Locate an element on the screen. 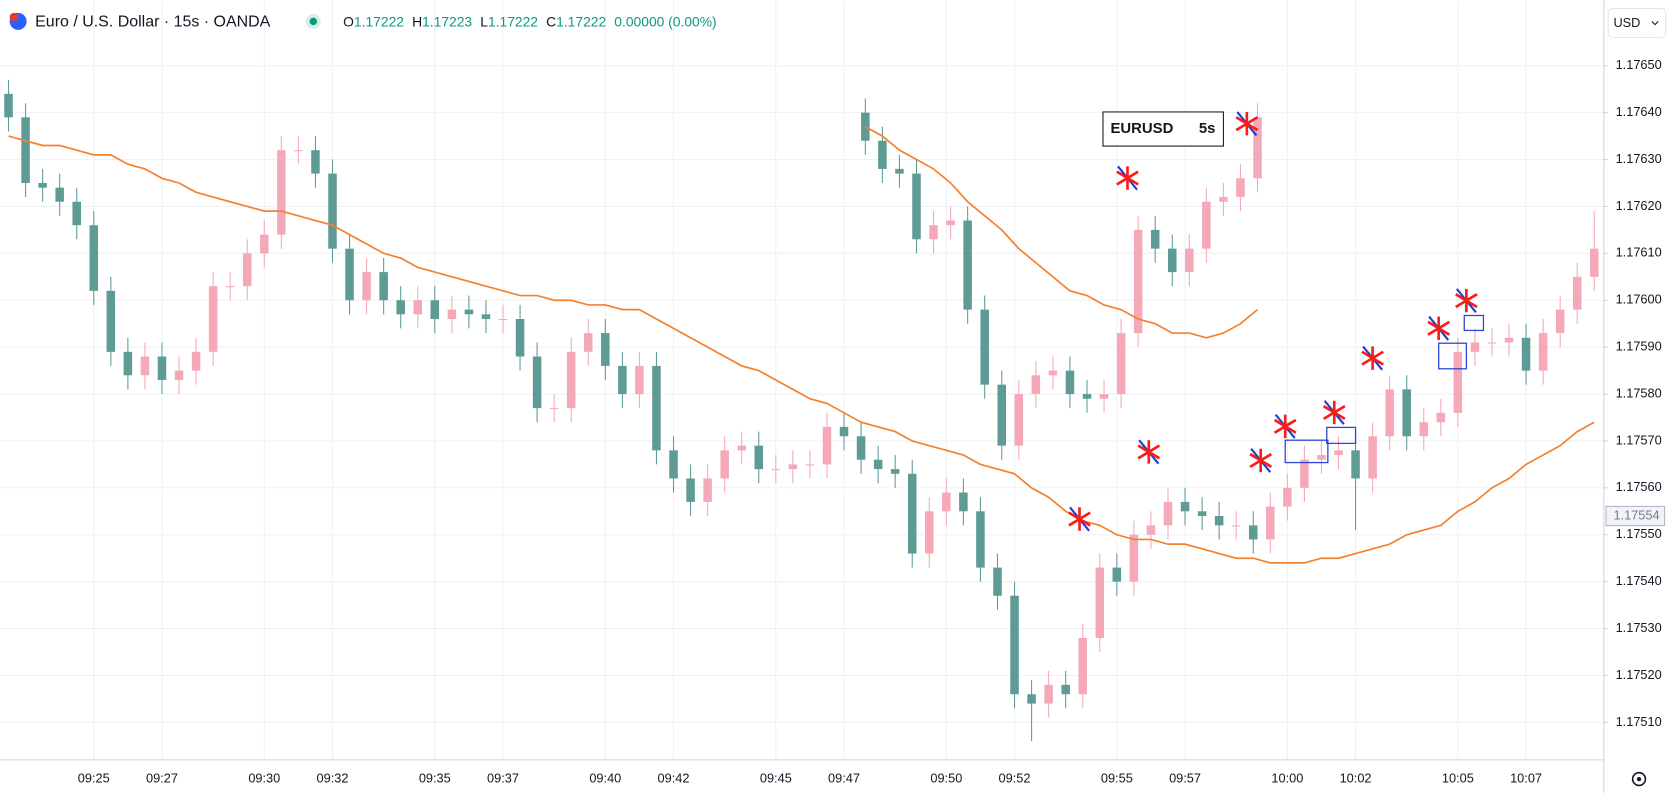 Image resolution: width=1671 pixels, height=793 pixels. currency-button is located at coordinates (1637, 23).